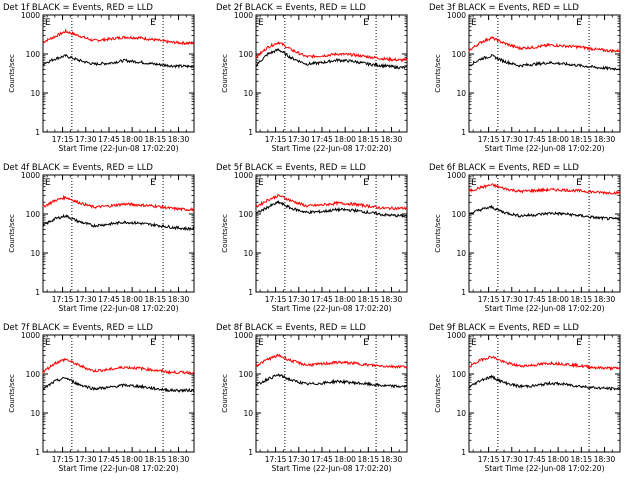 This screenshot has width=640, height=480. Describe the element at coordinates (291, 328) in the screenshot. I see `plot-title: Det 8f BLACK = Events, RED = LLD` at that location.